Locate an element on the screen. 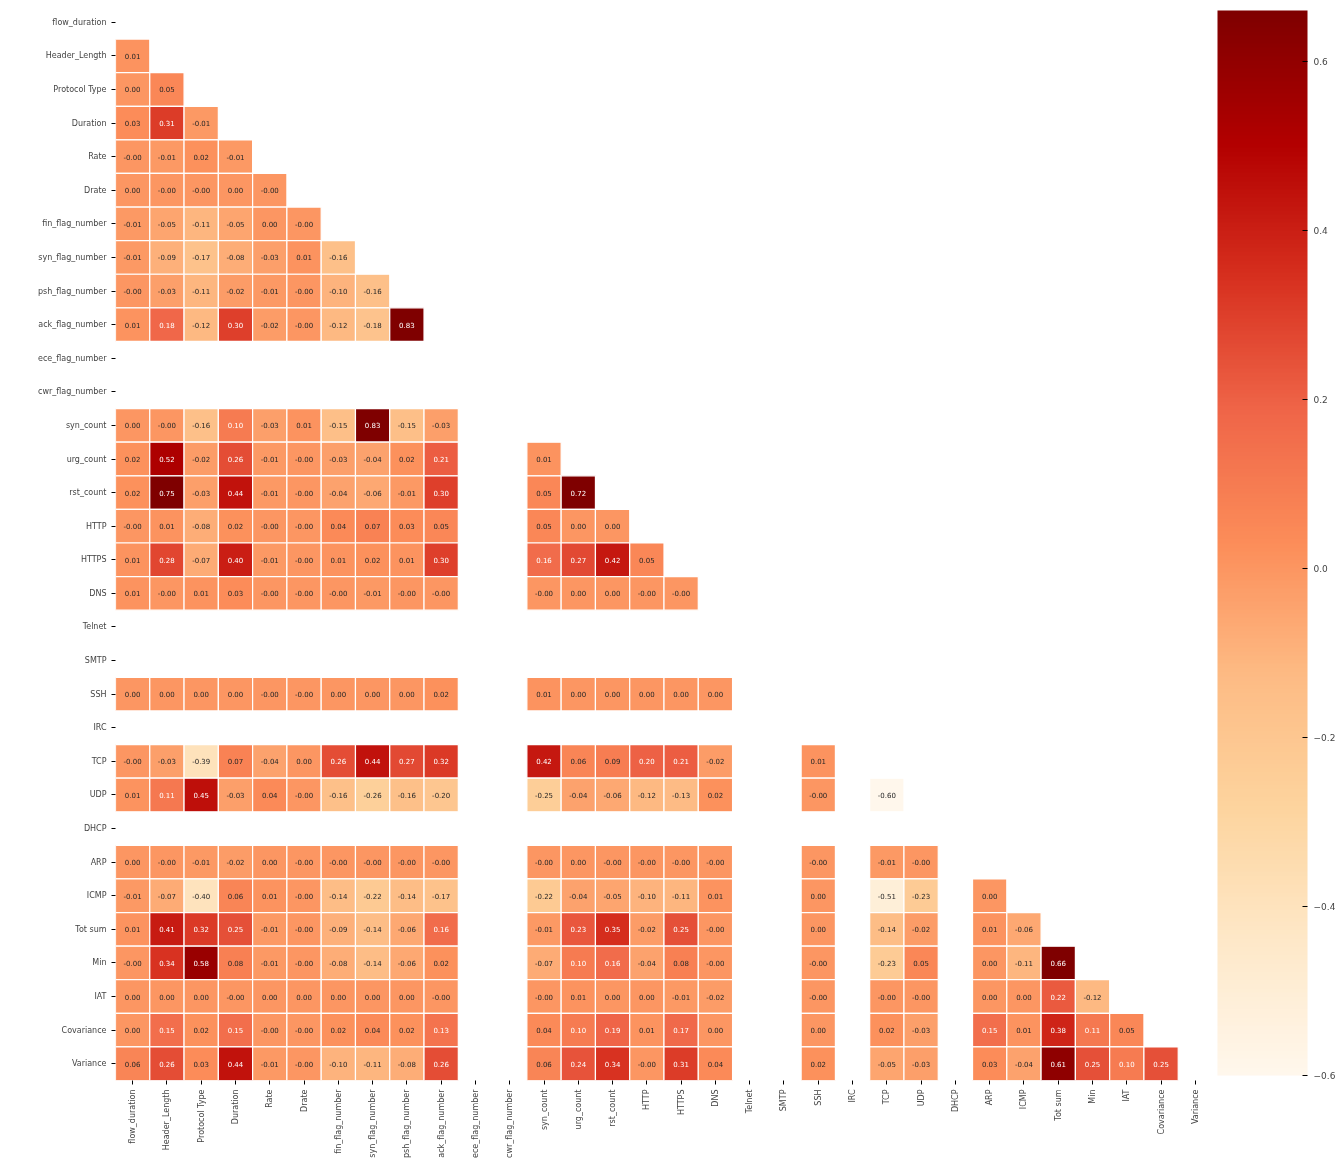 Image resolution: width=1343 pixels, height=1170 pixels. y-tick-label: Duration is located at coordinates (89, 123).